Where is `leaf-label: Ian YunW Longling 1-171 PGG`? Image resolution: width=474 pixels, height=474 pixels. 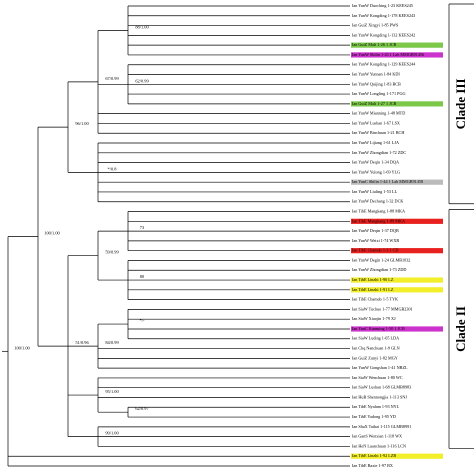 leaf-label: Ian YunW Longling 1-171 PGG is located at coordinates (379, 93).